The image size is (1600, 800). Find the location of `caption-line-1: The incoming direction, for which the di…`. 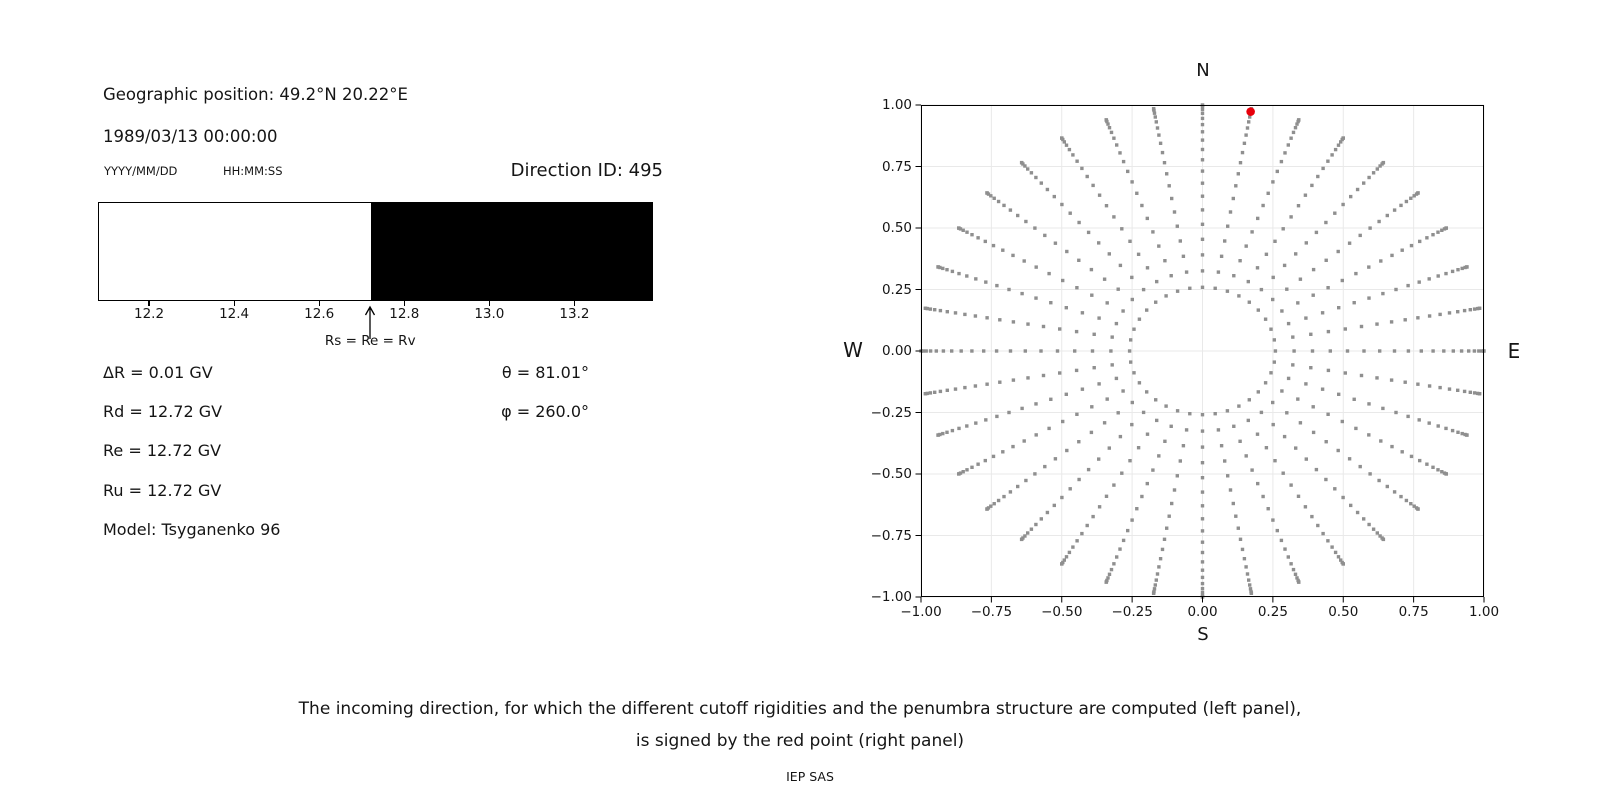

caption-line-1: The incoming direction, for which the di… is located at coordinates (800, 709).